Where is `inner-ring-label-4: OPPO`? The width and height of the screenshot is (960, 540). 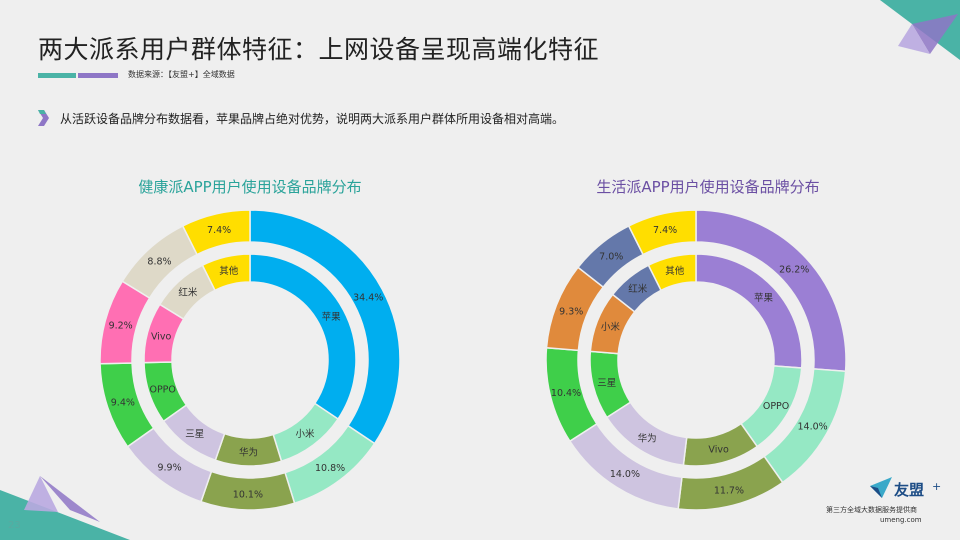
inner-ring-label-4: OPPO is located at coordinates (162, 389).